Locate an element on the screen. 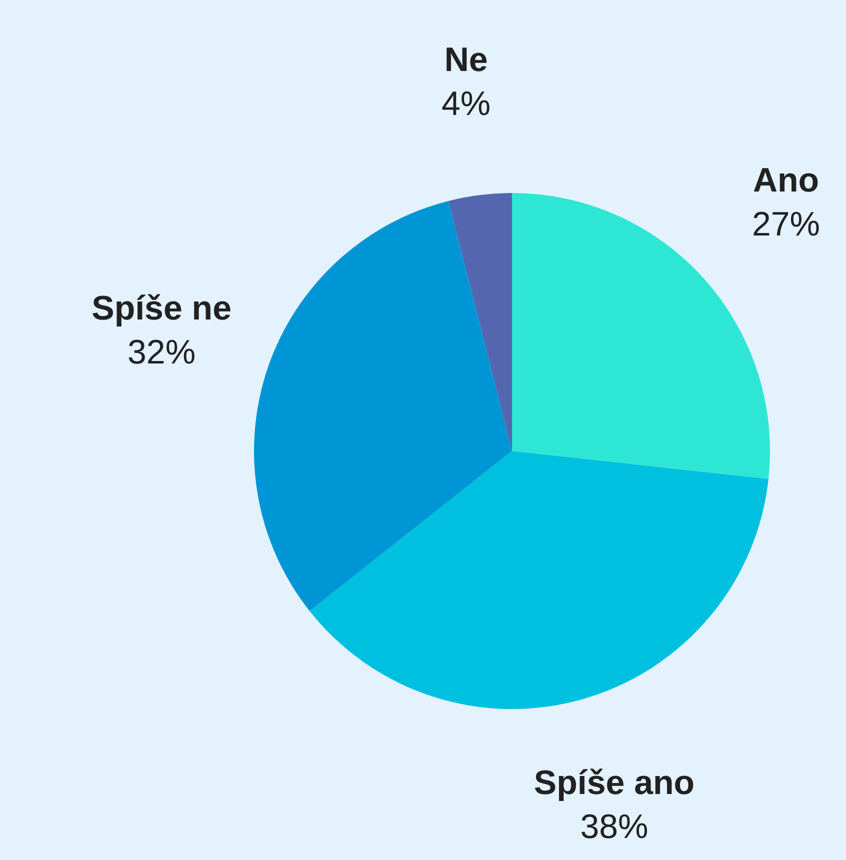  data-label: 38% is located at coordinates (614, 827).